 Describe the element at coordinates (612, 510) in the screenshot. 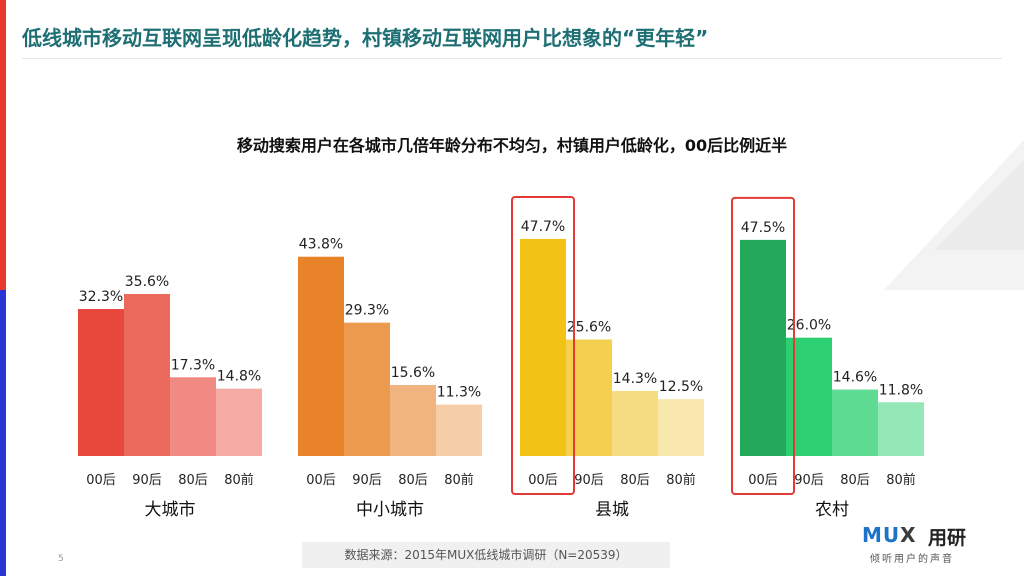

I see `series-name: 县城` at that location.